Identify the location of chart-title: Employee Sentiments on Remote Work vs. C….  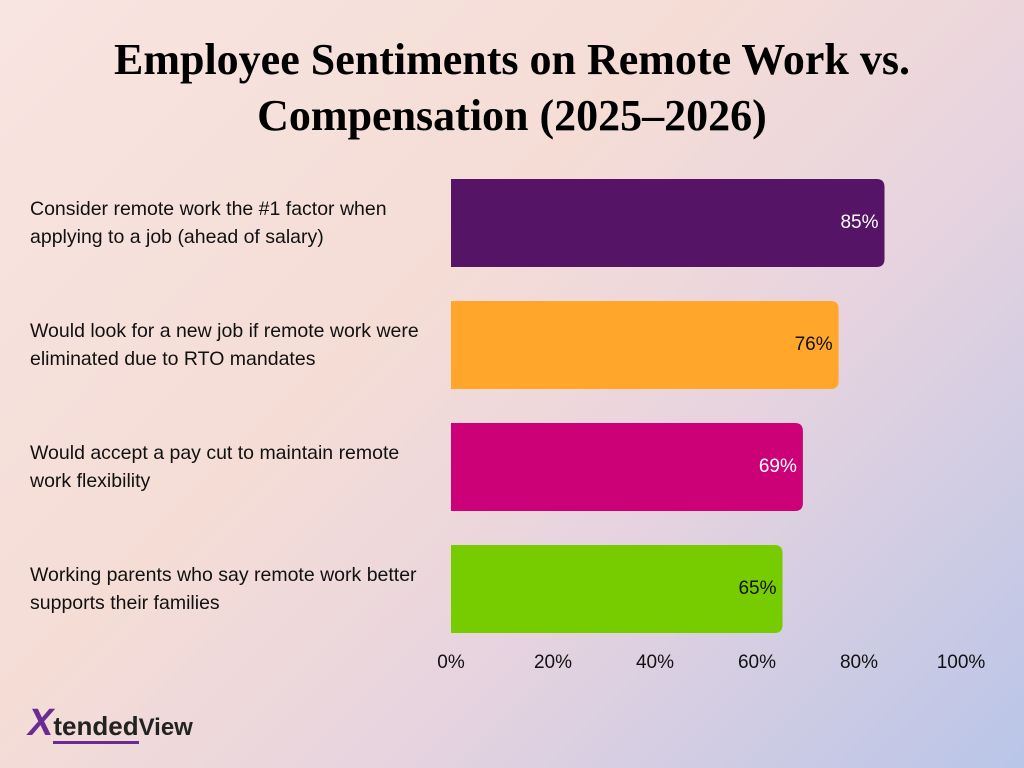
(512, 87).